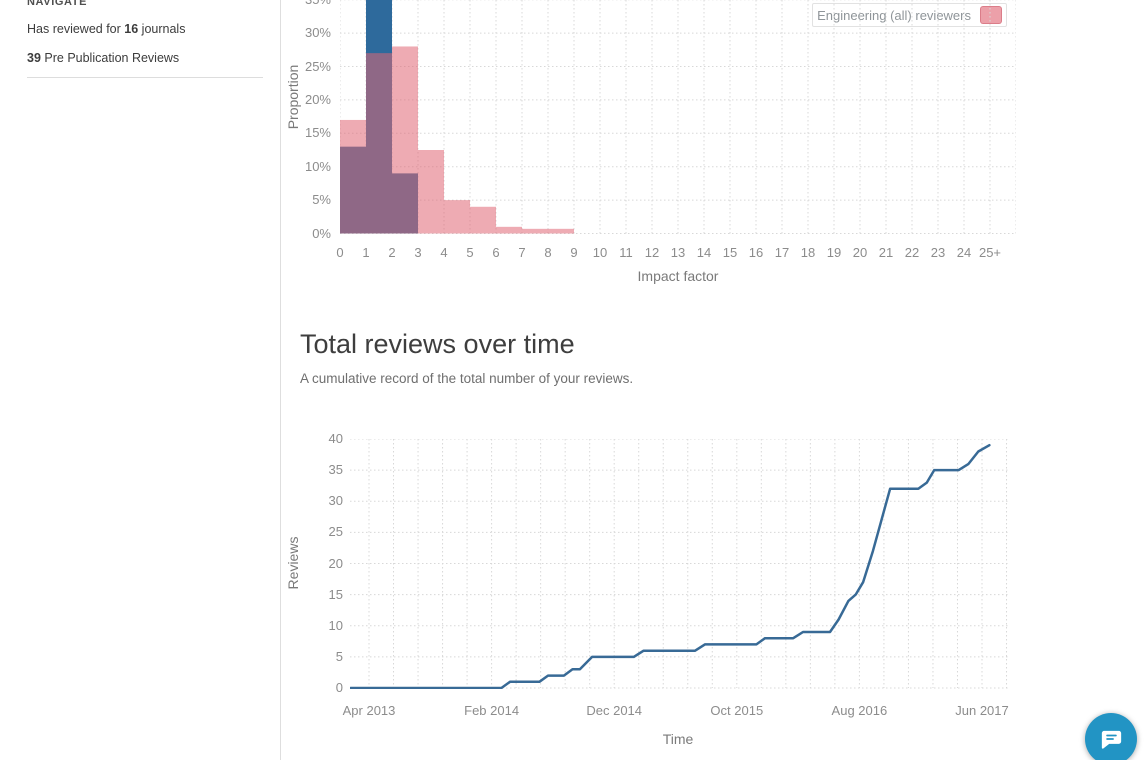  Describe the element at coordinates (991, 15) in the screenshot. I see `legend-swatch` at that location.